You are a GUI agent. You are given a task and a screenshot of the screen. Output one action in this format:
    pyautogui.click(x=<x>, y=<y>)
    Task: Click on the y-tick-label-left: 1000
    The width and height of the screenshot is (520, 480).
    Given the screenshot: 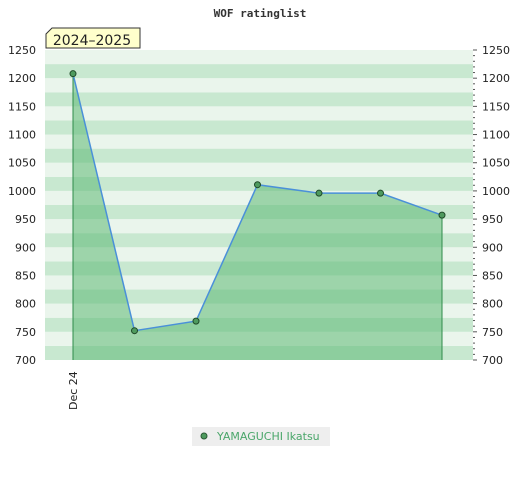 What is the action you would take?
    pyautogui.click(x=22, y=191)
    